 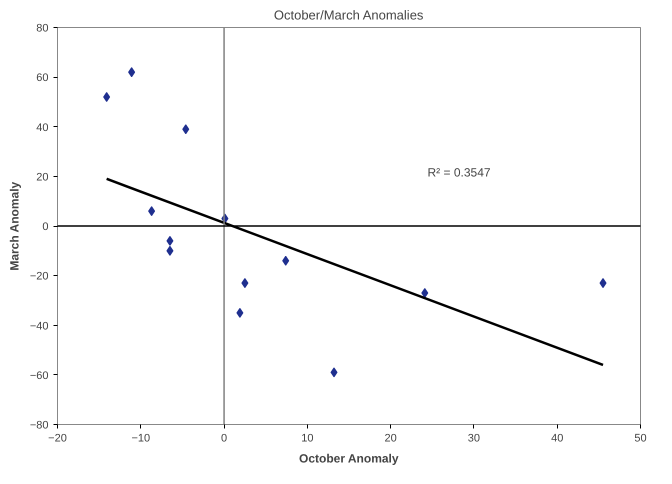 What do you see at coordinates (459, 173) in the screenshot?
I see `annotation: R² = 0.3547` at bounding box center [459, 173].